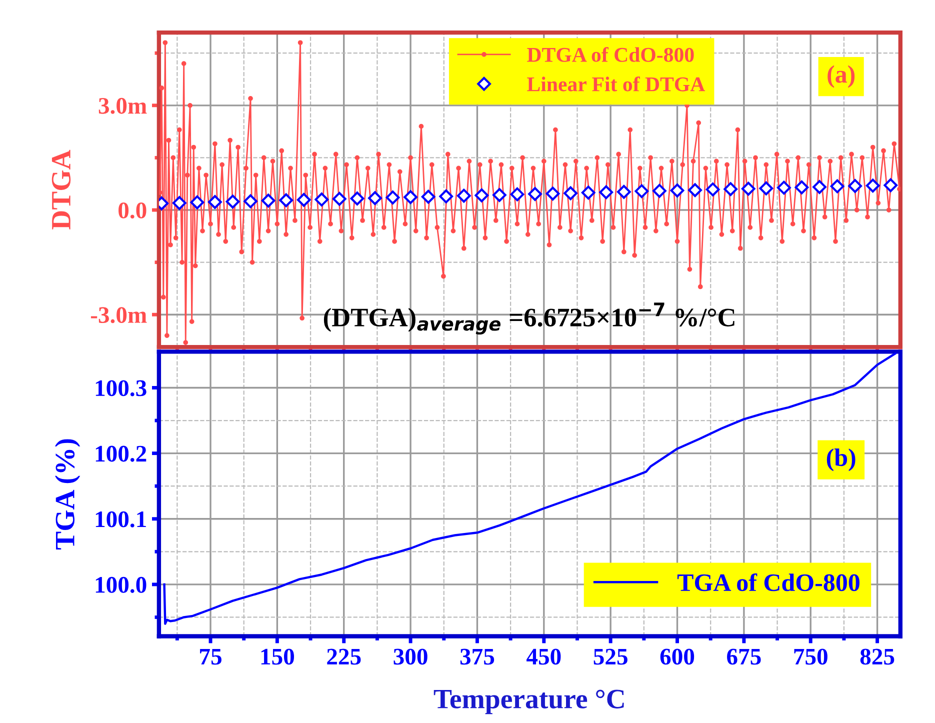 This screenshot has width=935, height=723. Describe the element at coordinates (744, 656) in the screenshot. I see `x-tick-label: 675` at that location.